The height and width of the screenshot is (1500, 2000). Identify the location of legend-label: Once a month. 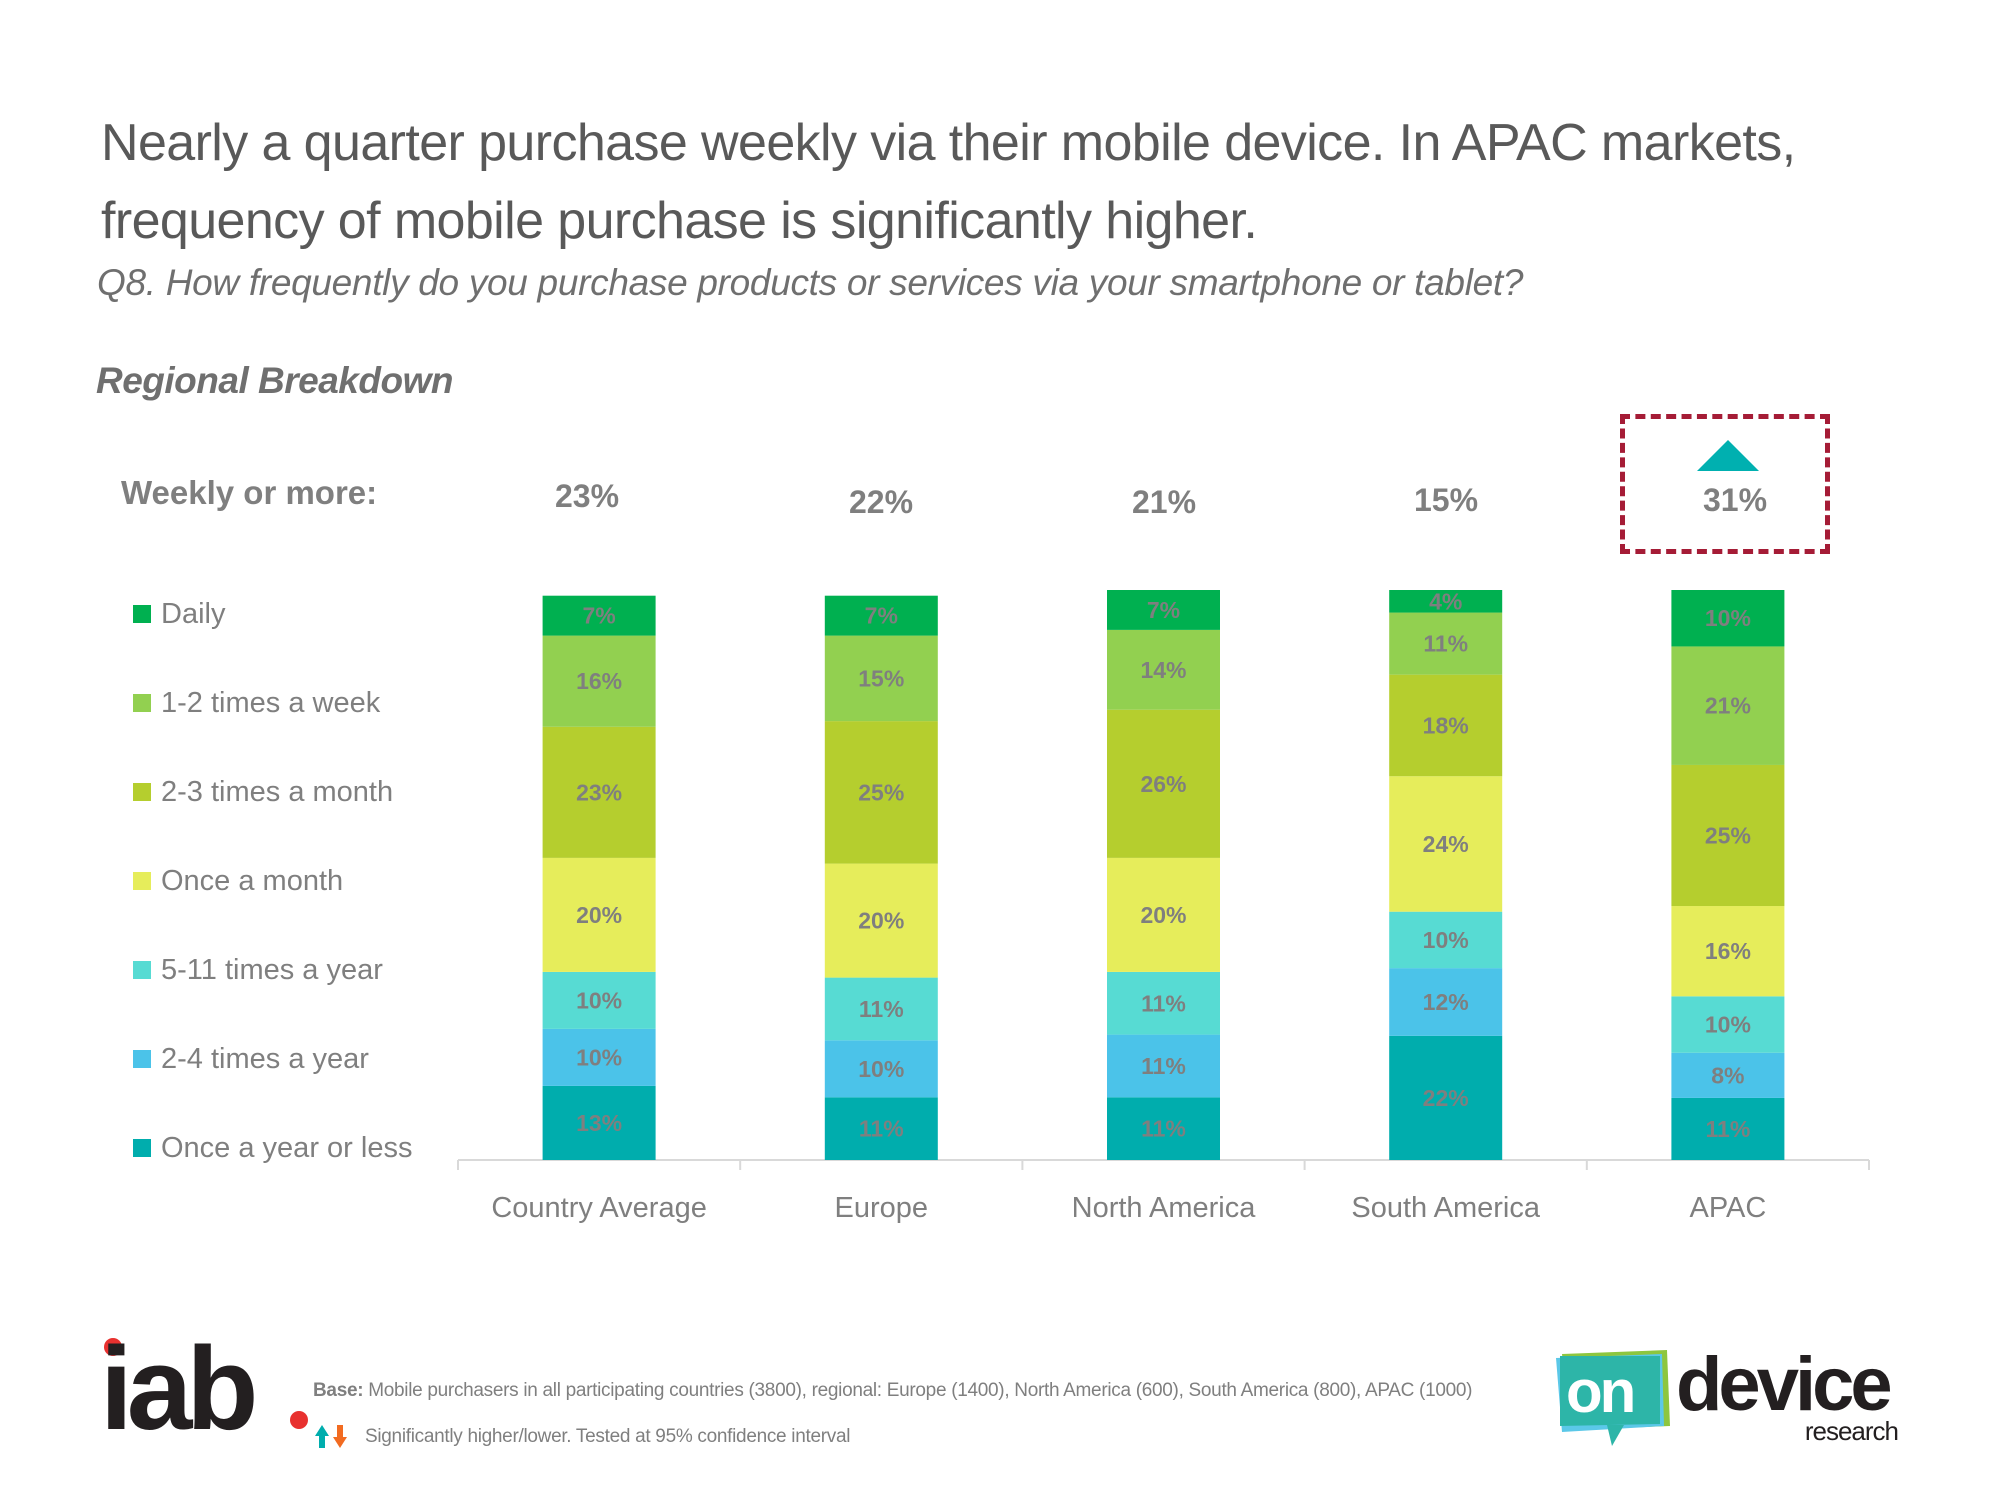
(252, 880).